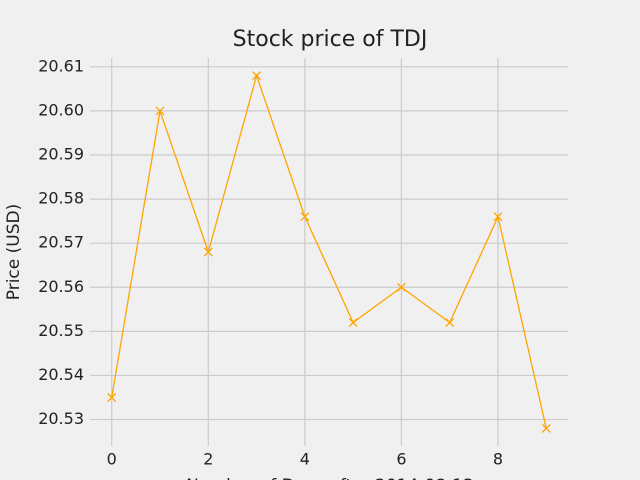  Describe the element at coordinates (61, 242) in the screenshot. I see `y-tick-label: 20.57` at that location.